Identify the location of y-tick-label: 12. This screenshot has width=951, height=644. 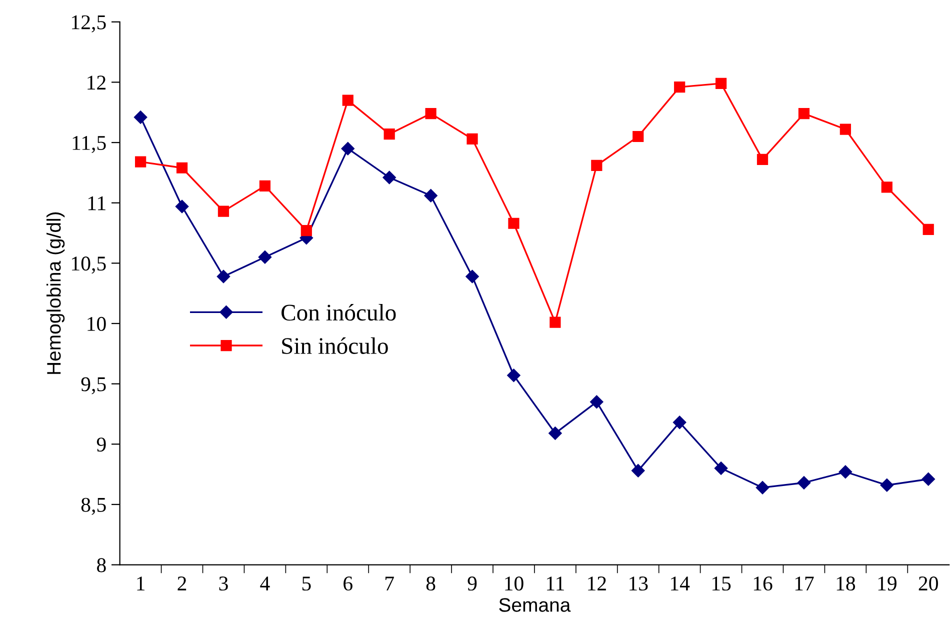
(97, 83).